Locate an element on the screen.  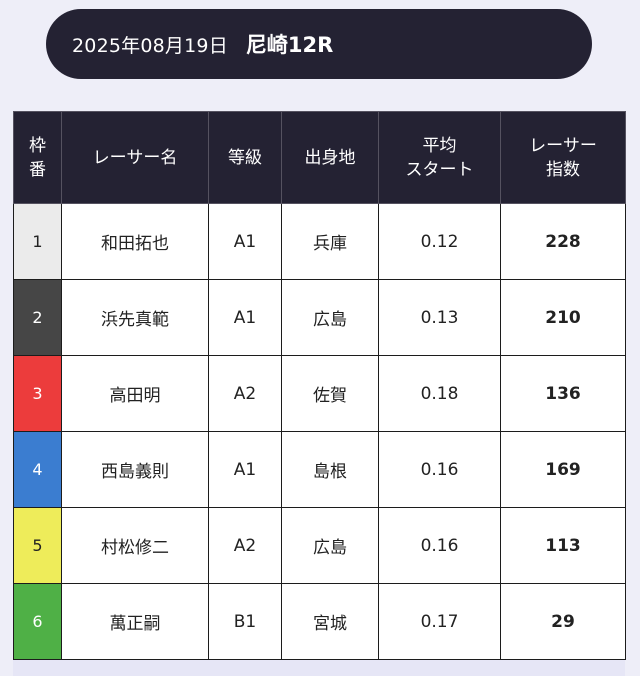
column-header-line: 等級 is located at coordinates (245, 157).